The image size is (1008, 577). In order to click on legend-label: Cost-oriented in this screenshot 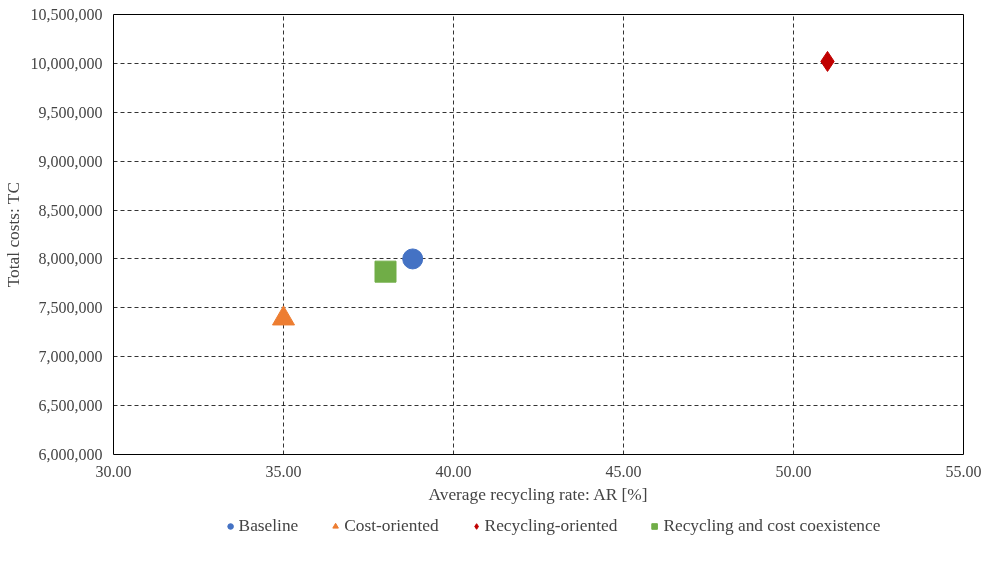, I will do `click(391, 526)`.